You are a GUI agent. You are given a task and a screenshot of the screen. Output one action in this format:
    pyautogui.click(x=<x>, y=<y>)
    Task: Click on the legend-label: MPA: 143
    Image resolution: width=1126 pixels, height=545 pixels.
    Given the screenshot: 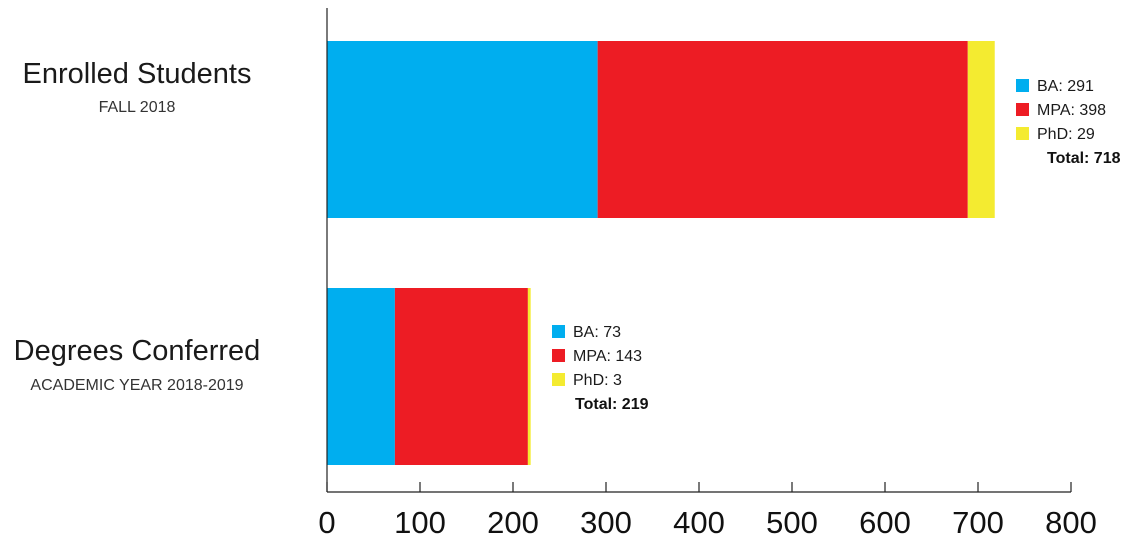 What is the action you would take?
    pyautogui.click(x=607, y=356)
    